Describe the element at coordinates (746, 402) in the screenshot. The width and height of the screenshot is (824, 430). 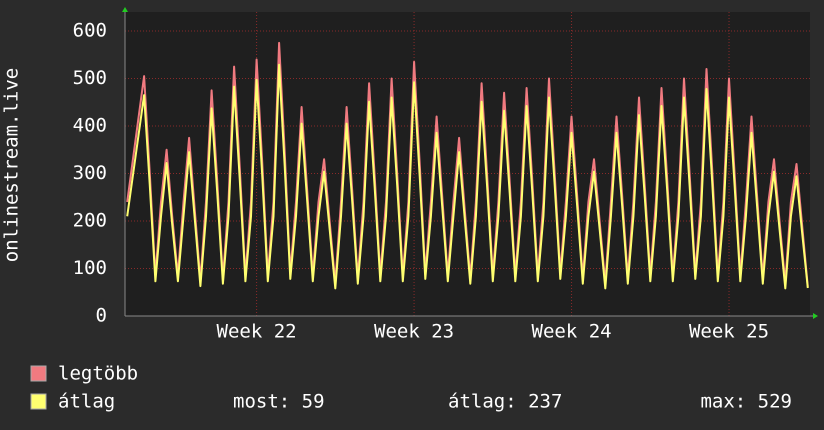
I see `legend-stat: max: 529` at that location.